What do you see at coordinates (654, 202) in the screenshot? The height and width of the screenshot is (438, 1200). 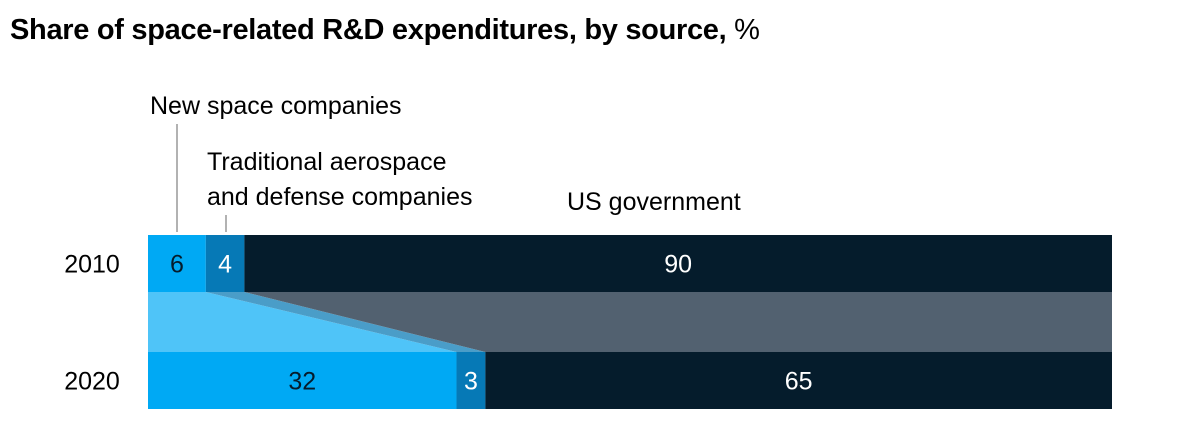 I see `legend-label-us-government: US government` at bounding box center [654, 202].